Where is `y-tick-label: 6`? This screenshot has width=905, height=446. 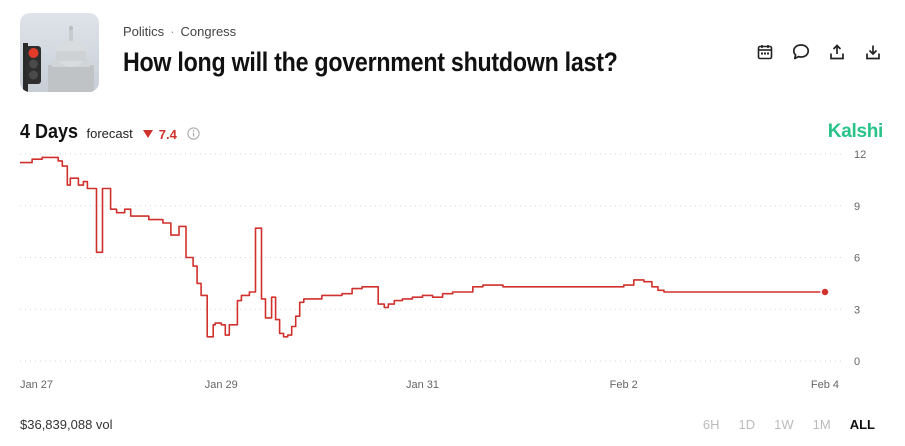
y-tick-label: 6 is located at coordinates (857, 259).